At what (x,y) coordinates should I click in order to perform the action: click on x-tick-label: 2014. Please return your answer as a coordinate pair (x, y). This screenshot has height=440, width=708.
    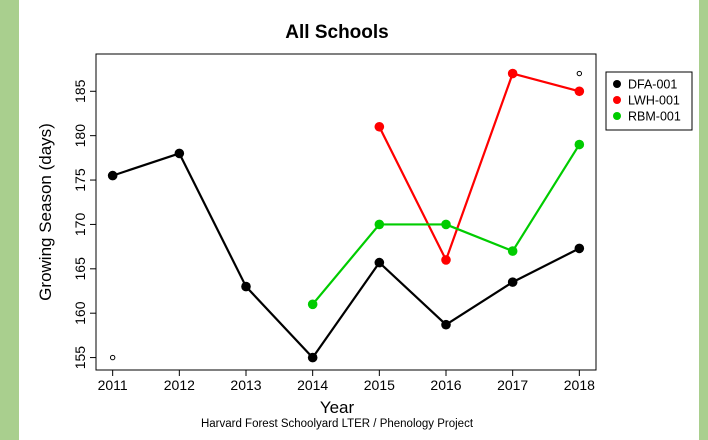
    Looking at the image, I should click on (312, 385).